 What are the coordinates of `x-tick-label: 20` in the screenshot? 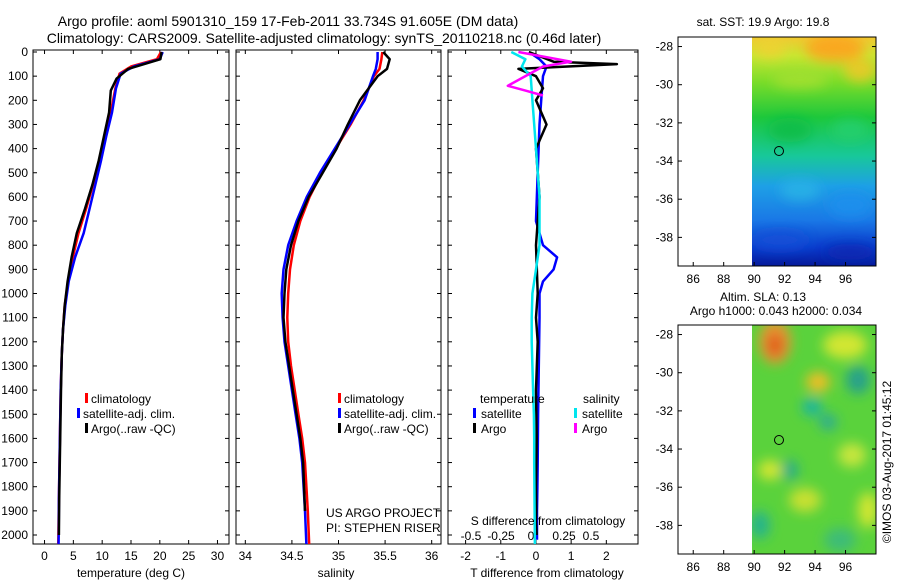 It's located at (160, 556).